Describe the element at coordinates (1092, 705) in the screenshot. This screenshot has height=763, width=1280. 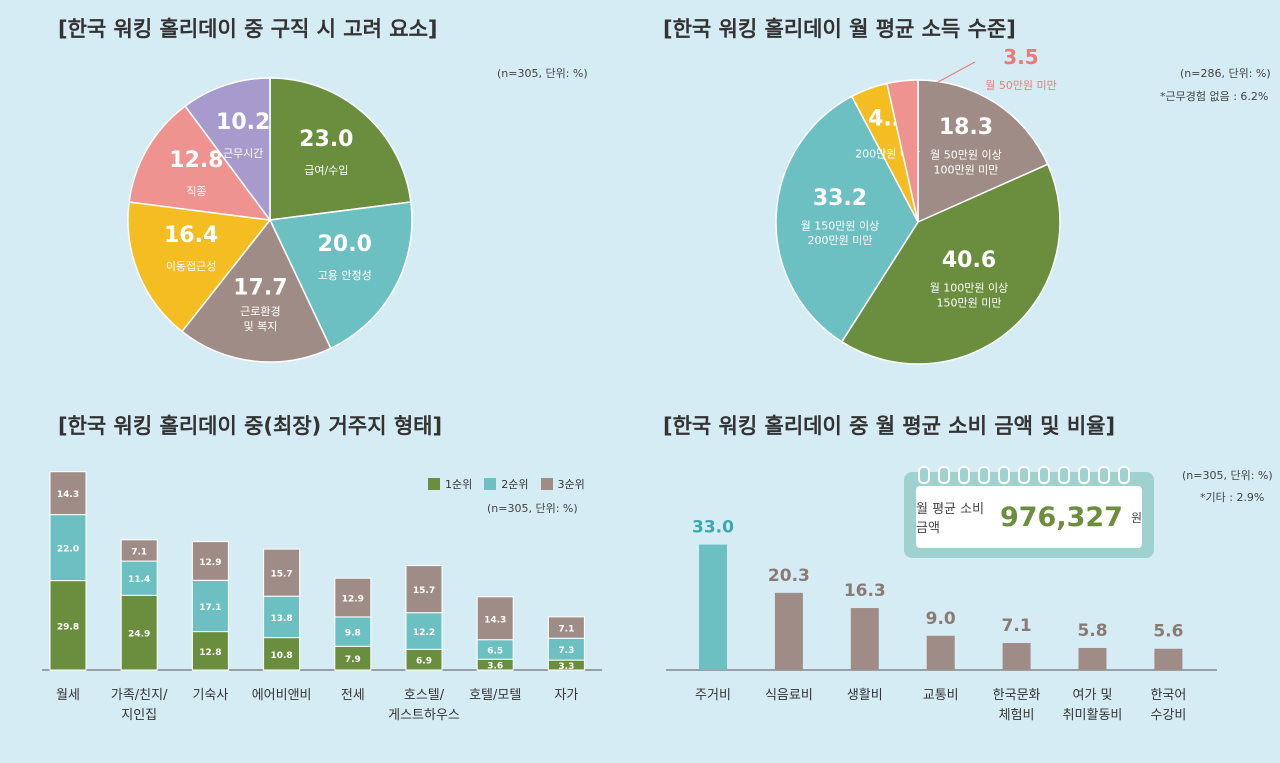
I see `category-label: 여가 및 취미활동비` at that location.